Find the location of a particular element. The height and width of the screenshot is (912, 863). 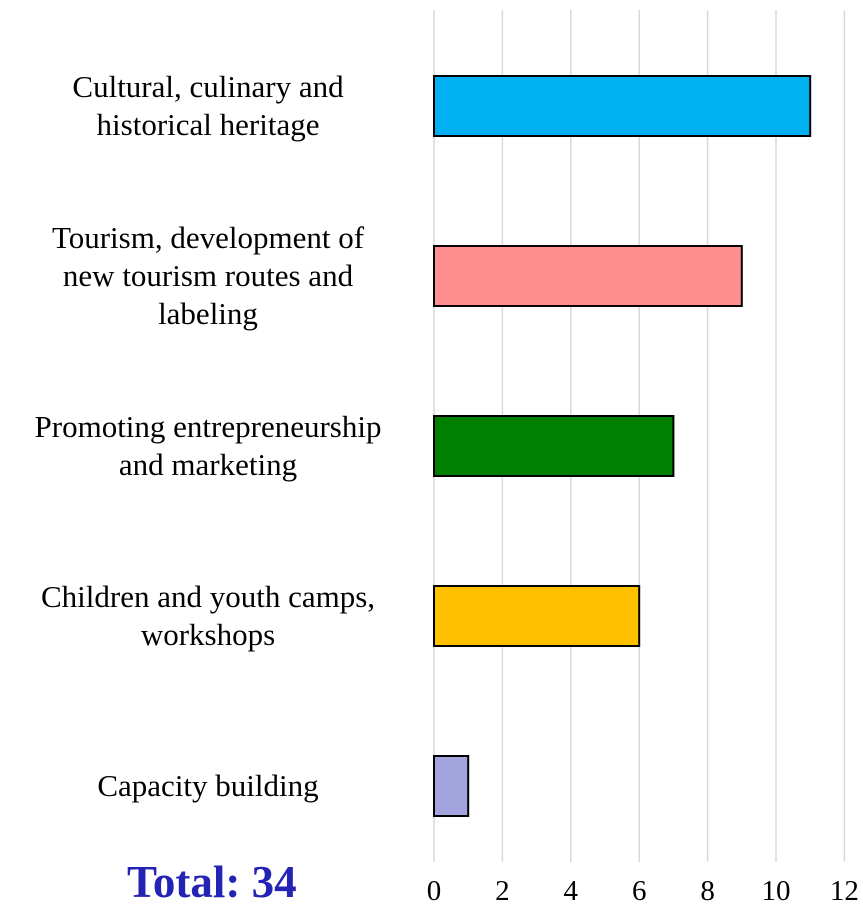

x-tick-label: 2 is located at coordinates (502, 891).